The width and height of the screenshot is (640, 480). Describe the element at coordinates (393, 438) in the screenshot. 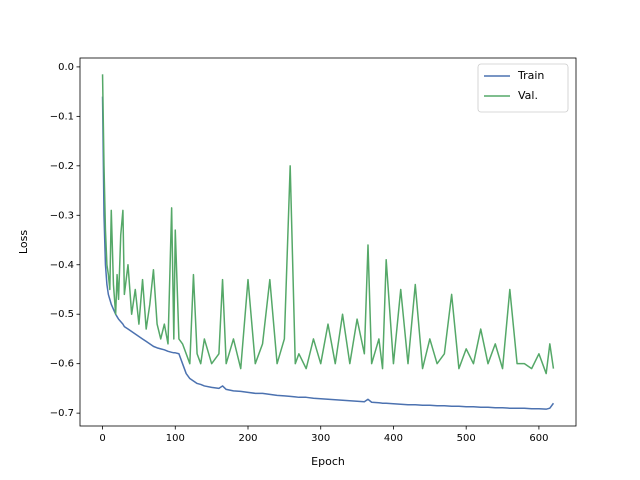

I see `x-tick-label: 400` at that location.